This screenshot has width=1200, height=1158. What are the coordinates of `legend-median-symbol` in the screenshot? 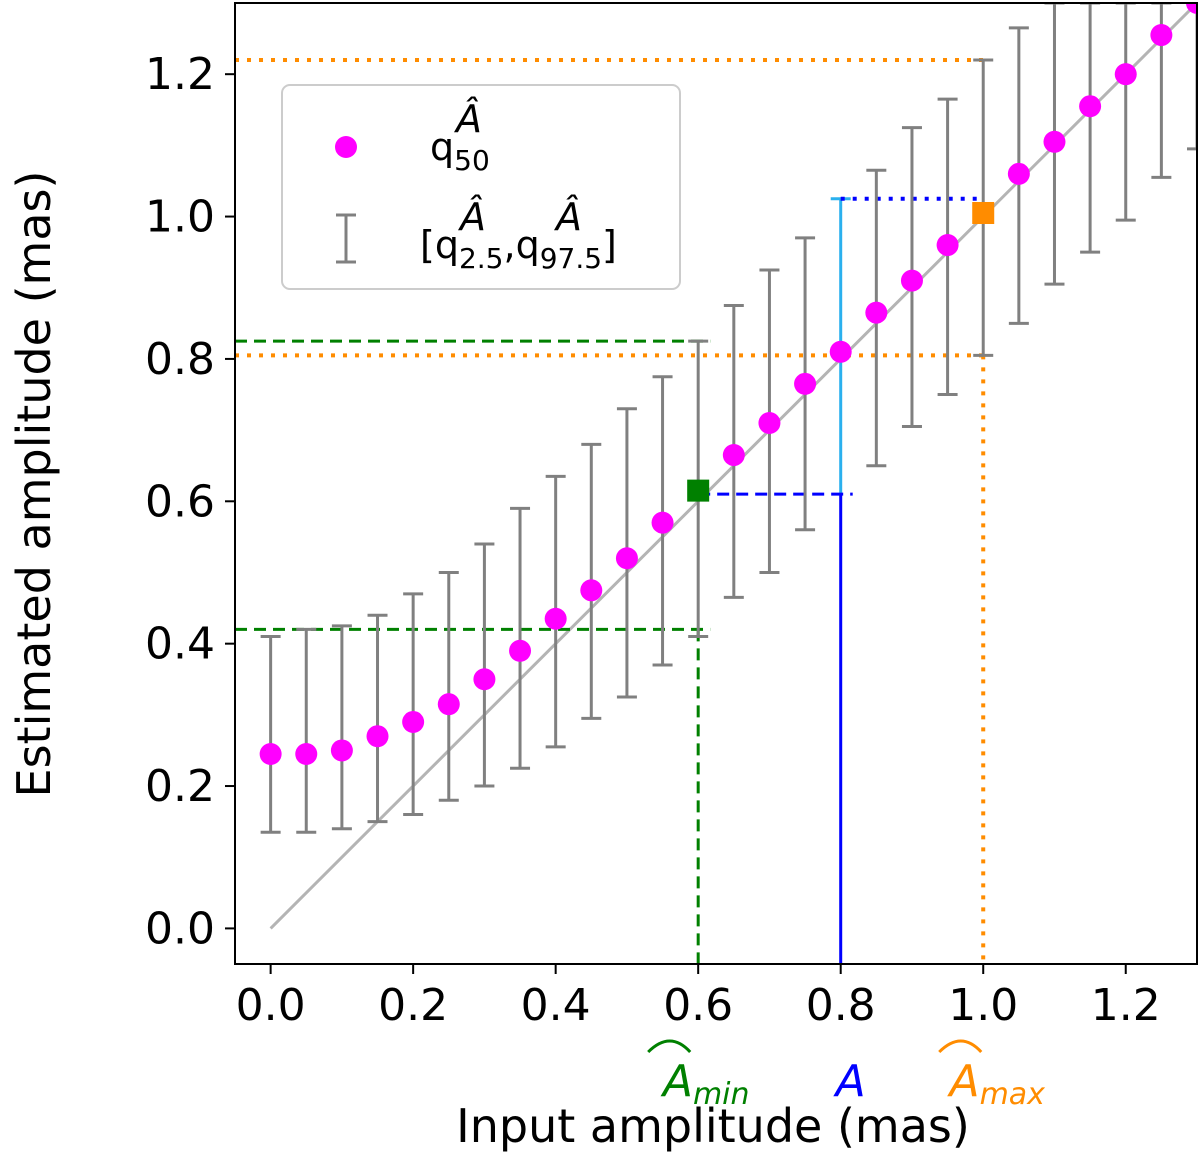 It's located at (346, 147).